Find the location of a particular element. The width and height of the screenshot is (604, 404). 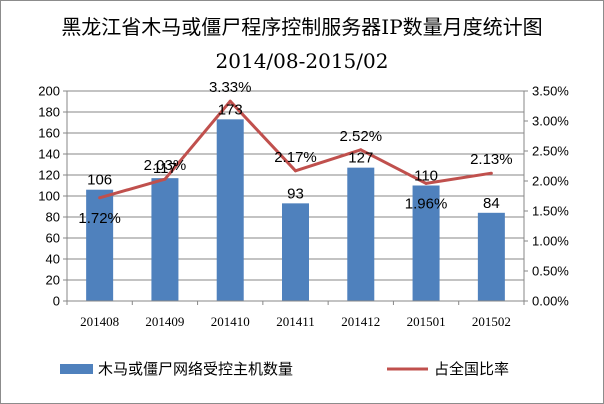

right-axis-tick-label: 1.50% is located at coordinates (550, 211).